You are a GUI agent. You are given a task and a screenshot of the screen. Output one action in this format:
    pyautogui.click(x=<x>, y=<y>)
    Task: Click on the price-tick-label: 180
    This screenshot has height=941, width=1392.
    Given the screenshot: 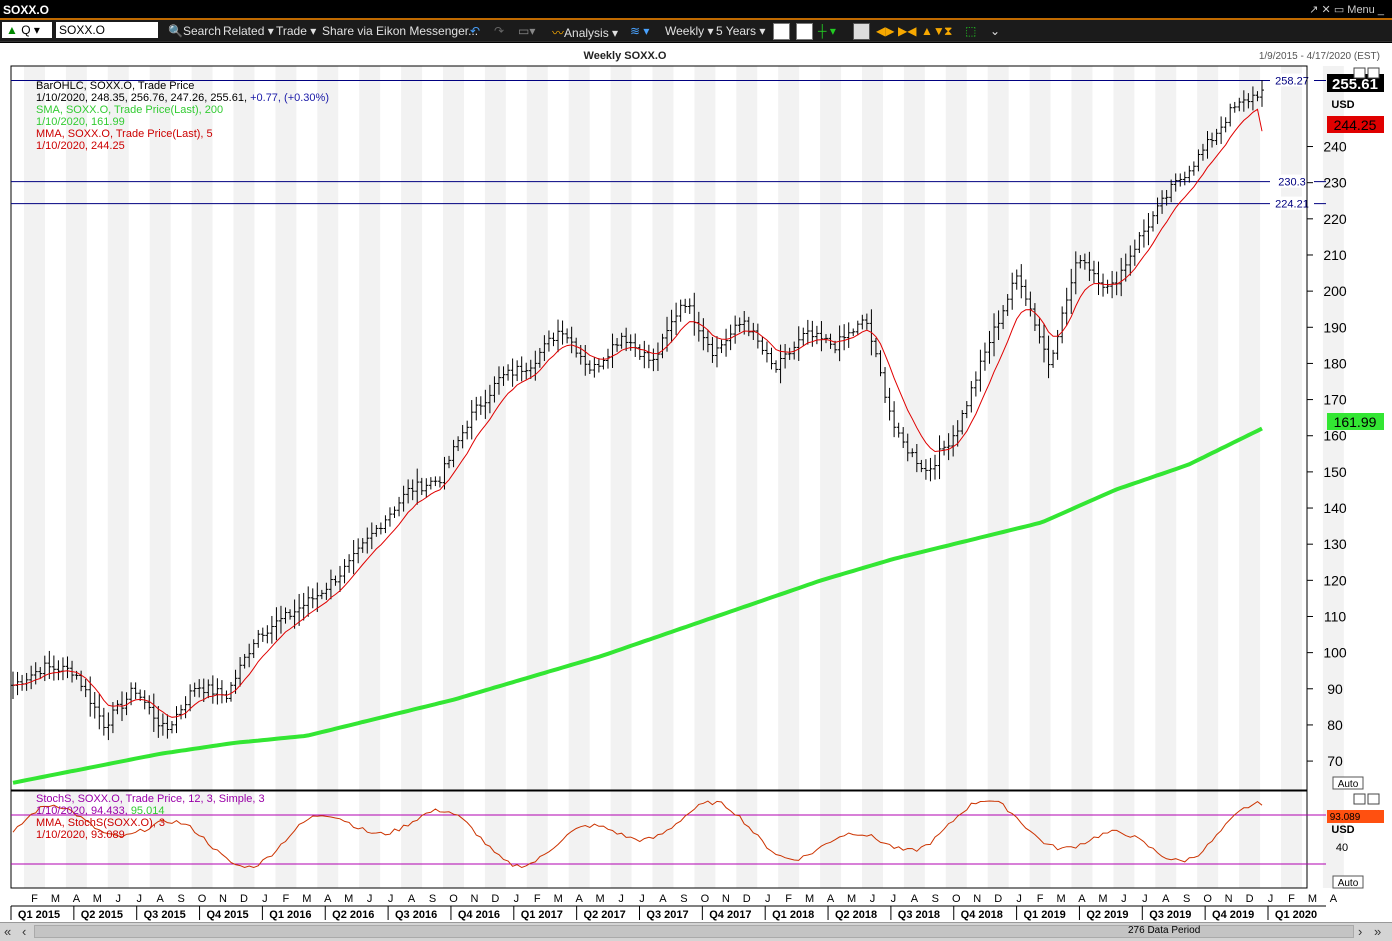 What is the action you would take?
    pyautogui.click(x=1335, y=363)
    